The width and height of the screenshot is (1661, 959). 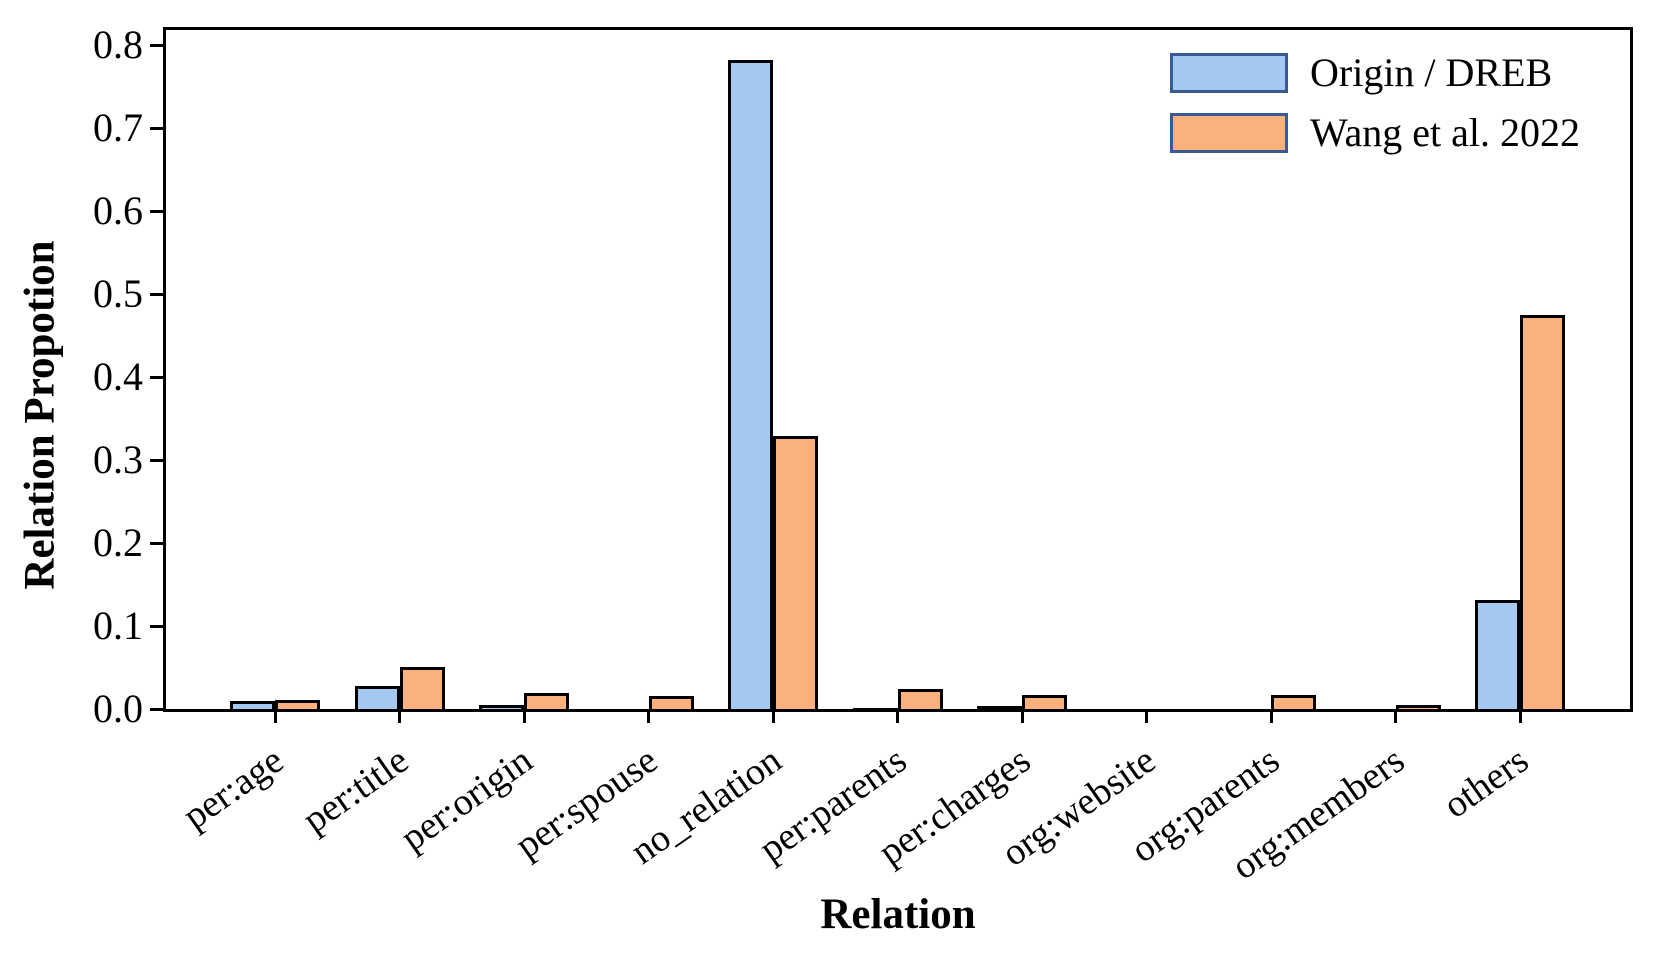 I want to click on legend-label-origin-dreb: Origin / DREB, so click(x=1431, y=72).